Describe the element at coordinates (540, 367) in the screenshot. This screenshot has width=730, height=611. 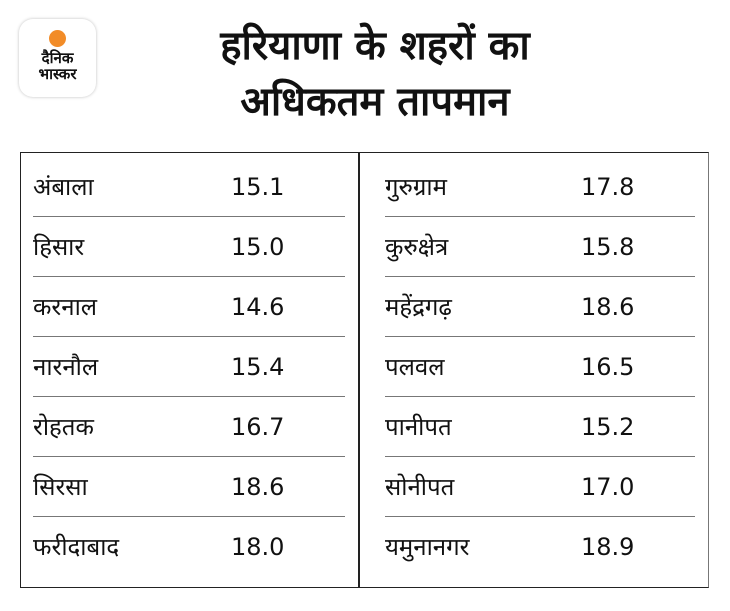
I see `table-row: पलवल 16.5` at that location.